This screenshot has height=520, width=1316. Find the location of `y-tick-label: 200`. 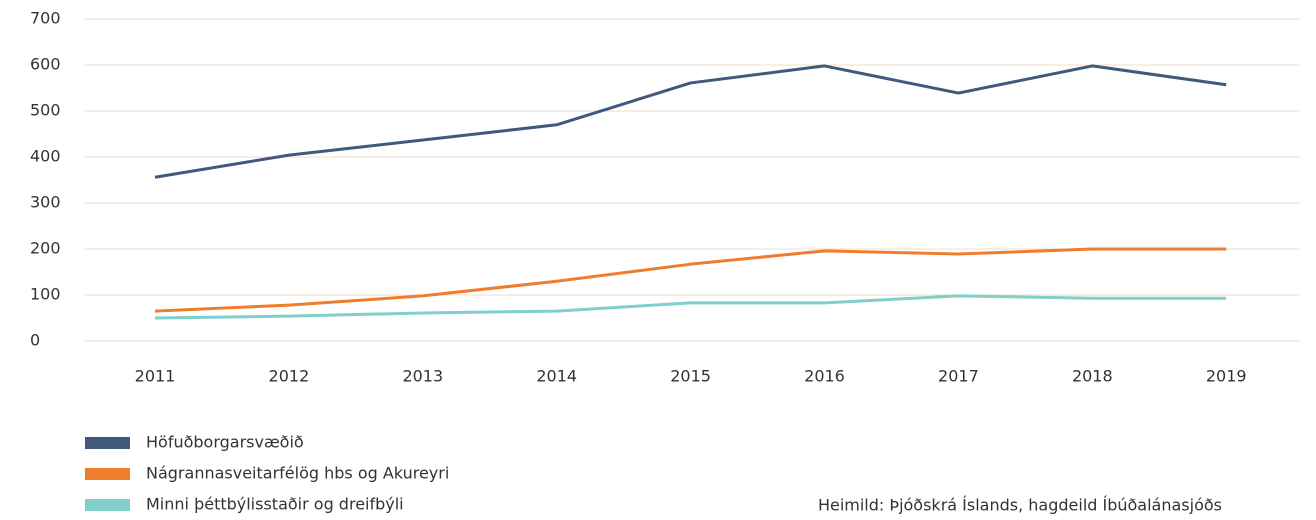

y-tick-label: 200 is located at coordinates (45, 248).